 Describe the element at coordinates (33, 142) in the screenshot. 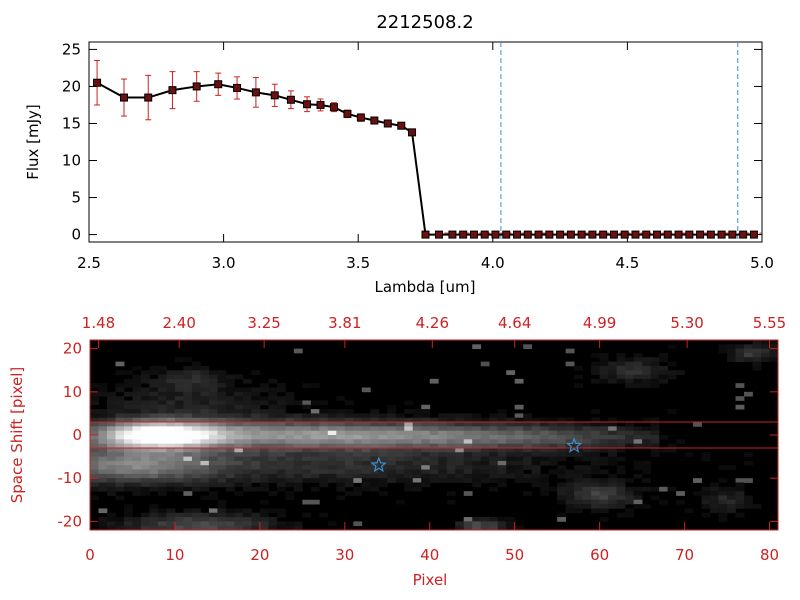

I see `y-axis-label: Flux [mJy]` at that location.